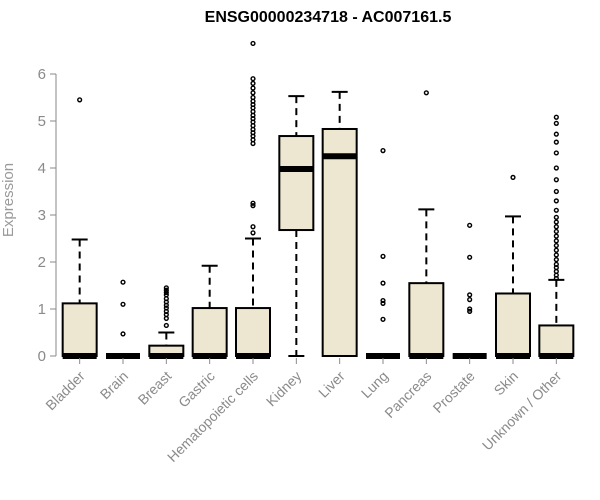  I want to click on x-tick-label: Pancreas, so click(407, 394).